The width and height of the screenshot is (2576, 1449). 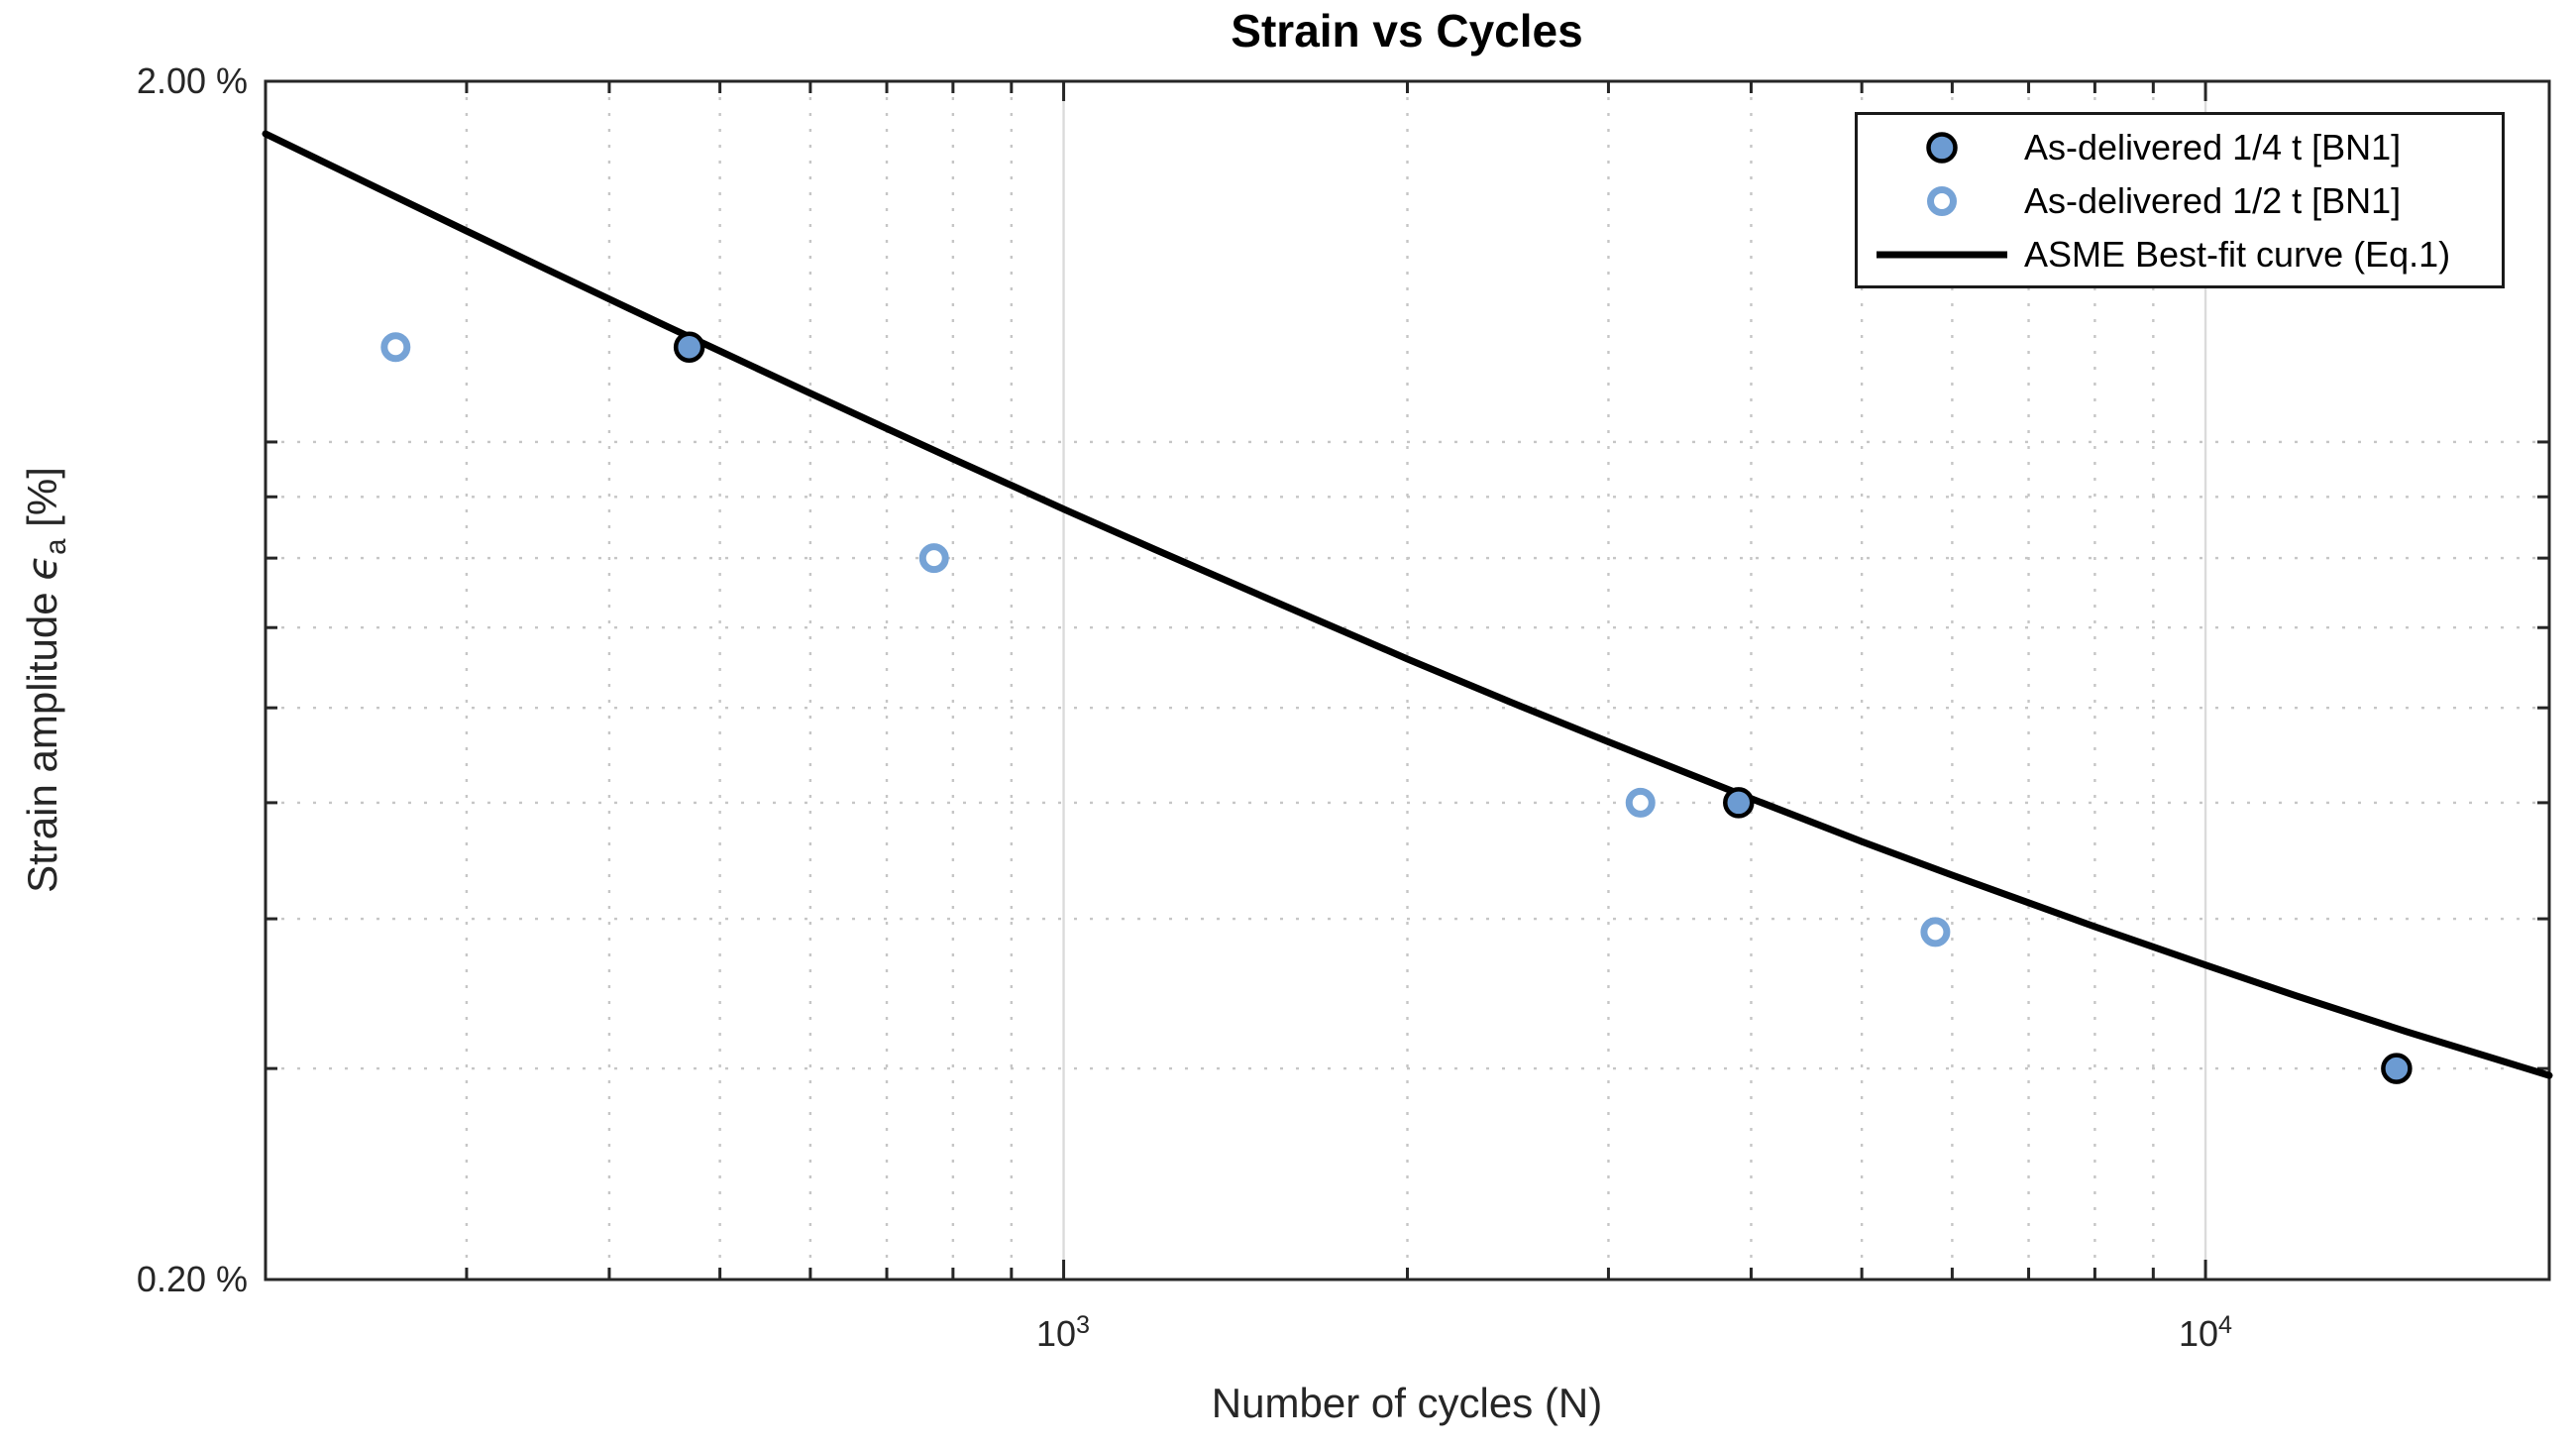 I want to click on legend-item-quarter-t: As-delivered 1/4 t [BN1], so click(x=2185, y=147).